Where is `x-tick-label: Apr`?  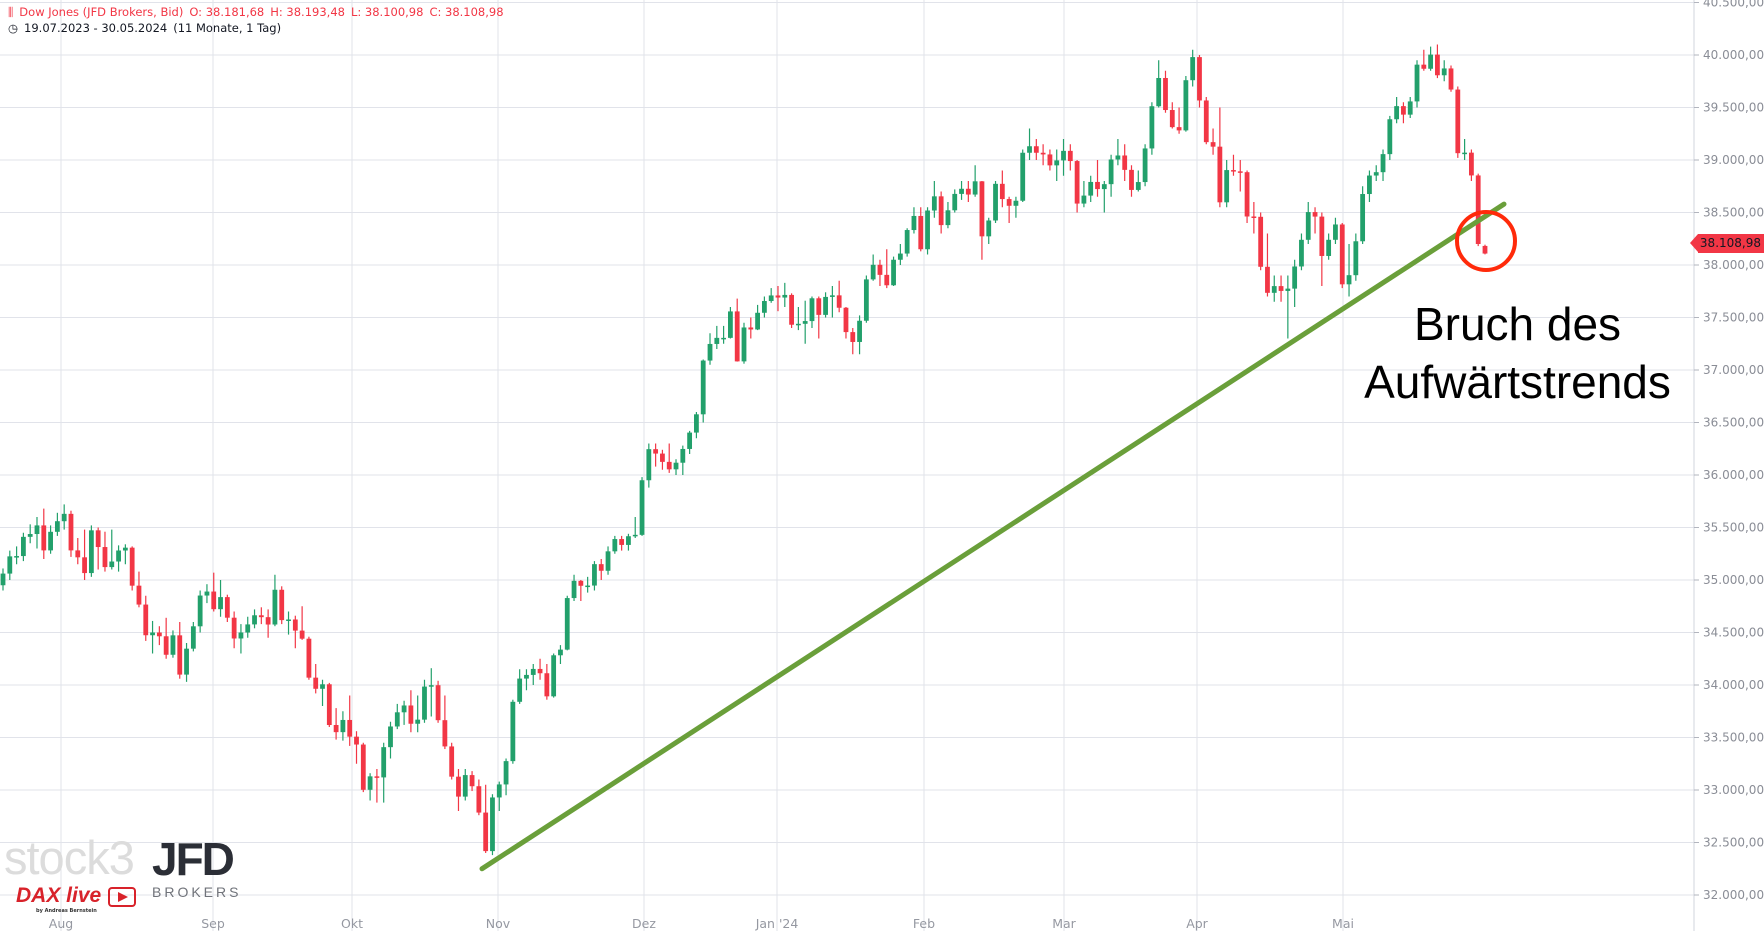
x-tick-label: Apr is located at coordinates (1197, 923).